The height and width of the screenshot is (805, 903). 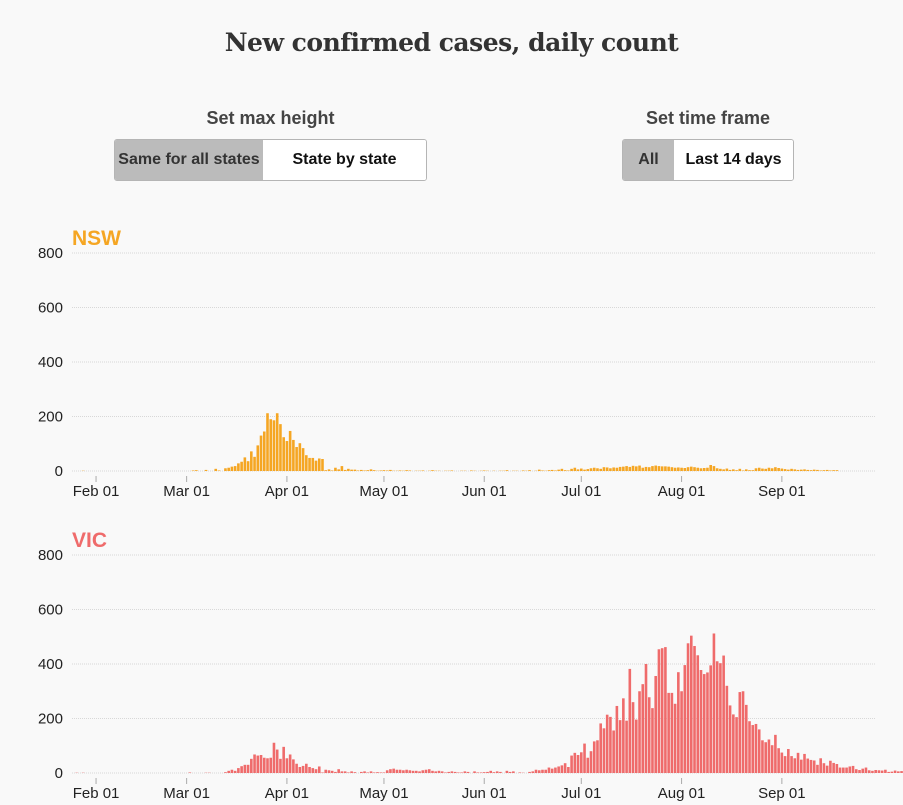 What do you see at coordinates (50, 417) in the screenshot?
I see `nsw-y-tick-label: 200` at bounding box center [50, 417].